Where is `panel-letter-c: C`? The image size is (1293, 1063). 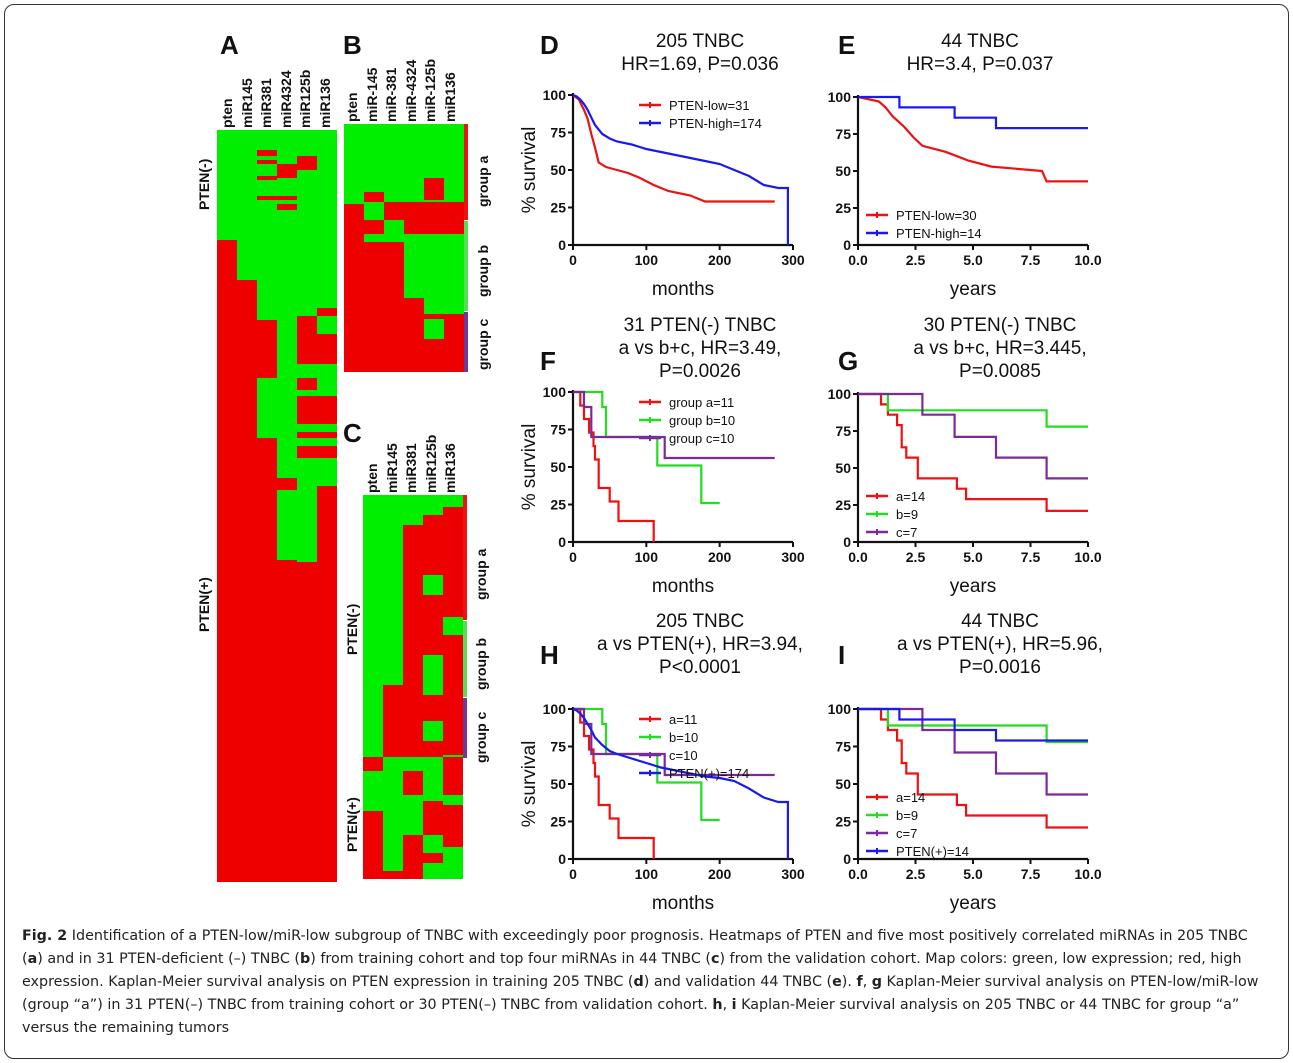
panel-letter-c: C is located at coordinates (352, 433).